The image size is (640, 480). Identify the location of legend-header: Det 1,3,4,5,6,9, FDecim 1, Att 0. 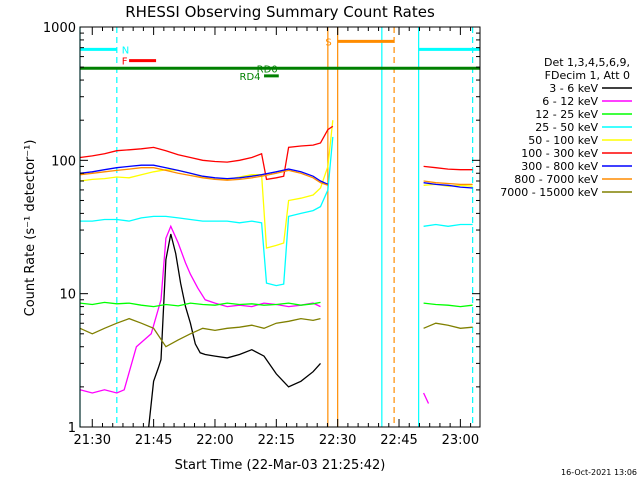
(587, 69).